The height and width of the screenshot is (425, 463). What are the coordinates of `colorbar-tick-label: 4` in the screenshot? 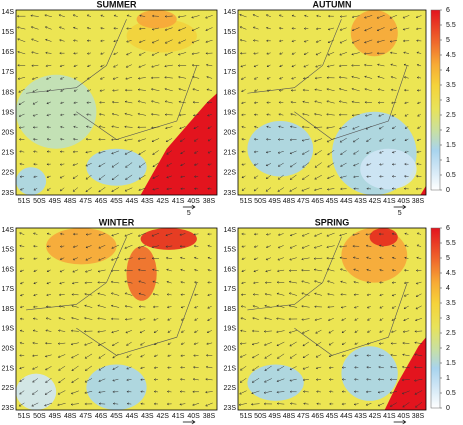 It's located at (448, 288).